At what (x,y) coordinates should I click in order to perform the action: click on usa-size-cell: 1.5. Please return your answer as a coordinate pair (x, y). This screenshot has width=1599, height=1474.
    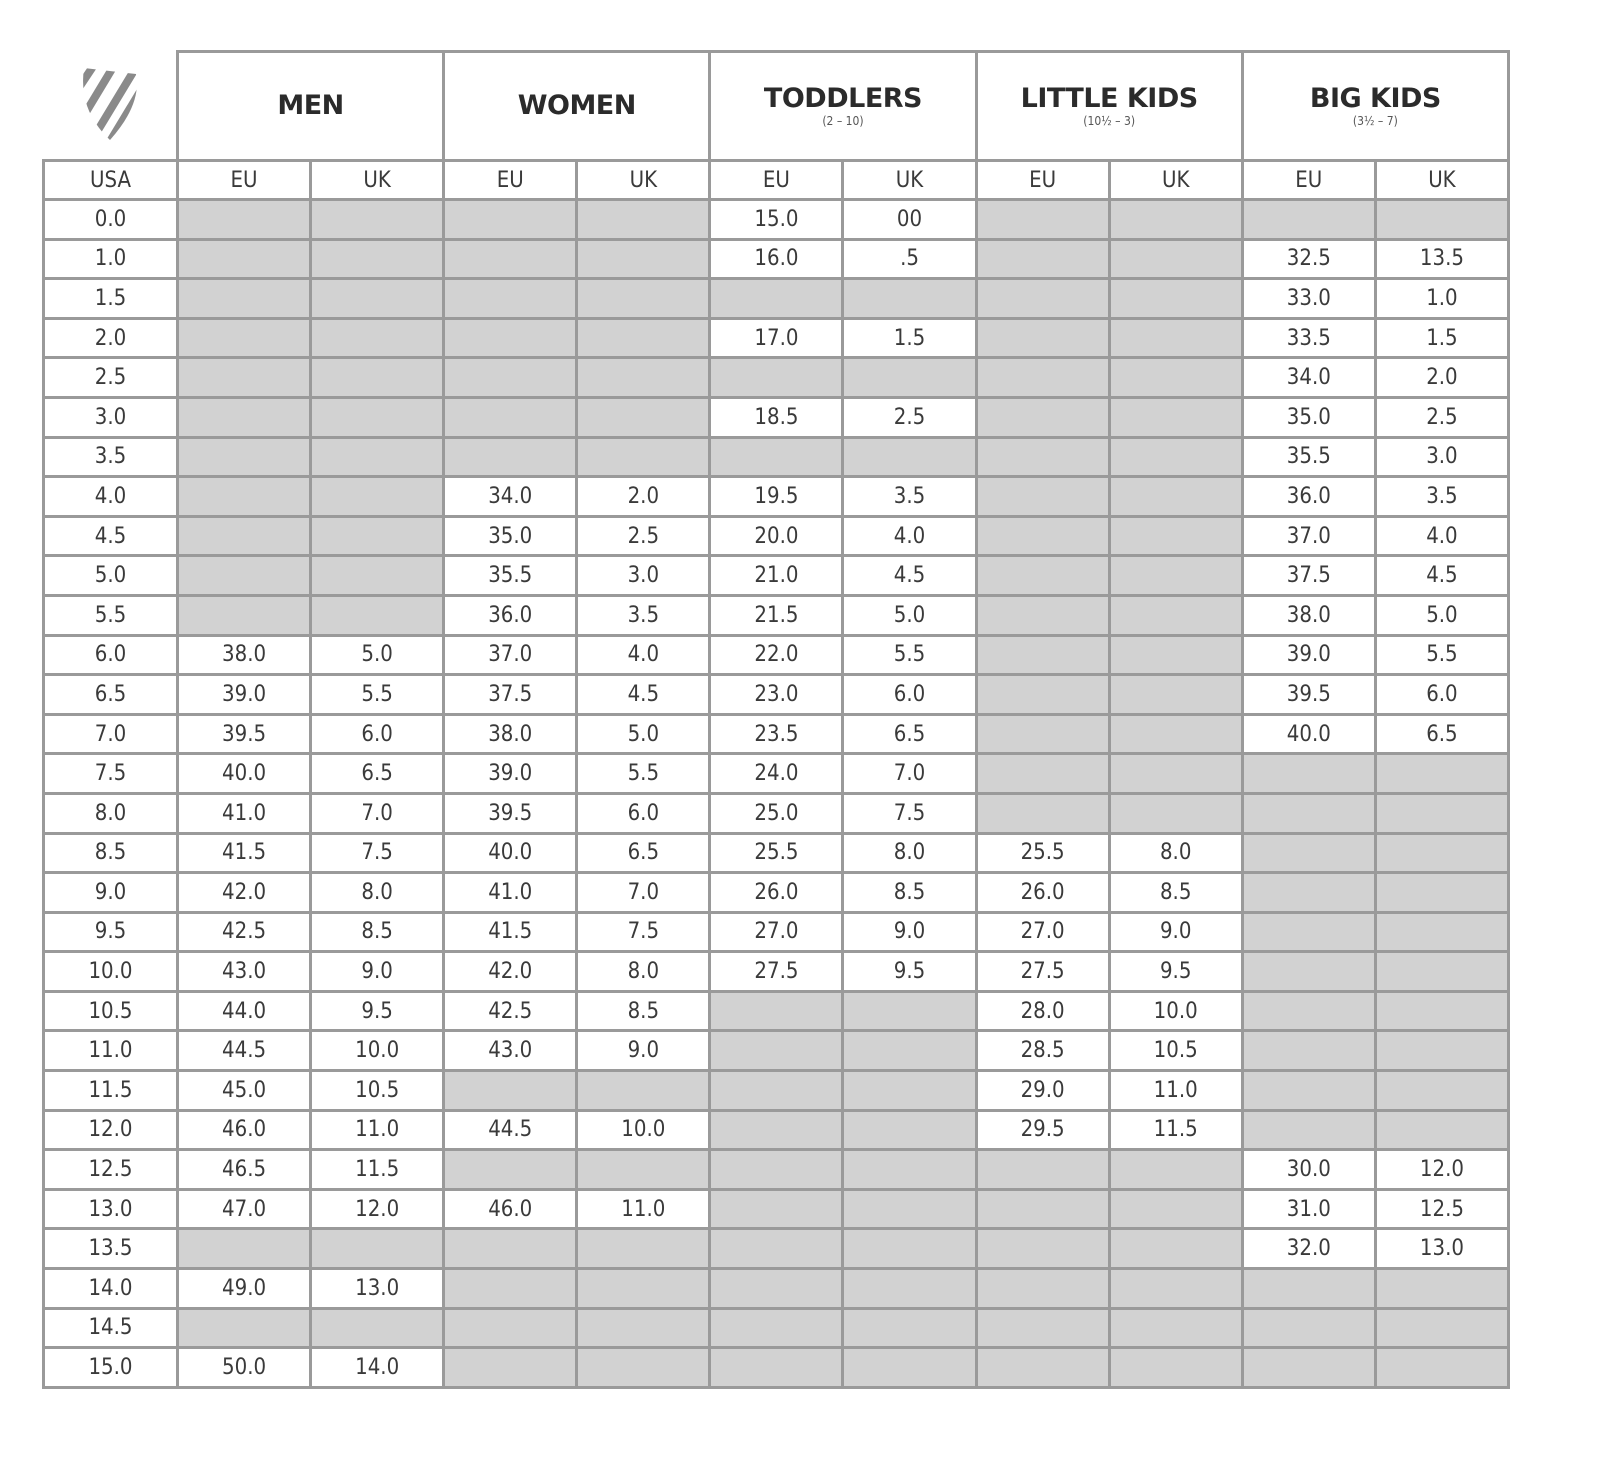
    Looking at the image, I should click on (110, 298).